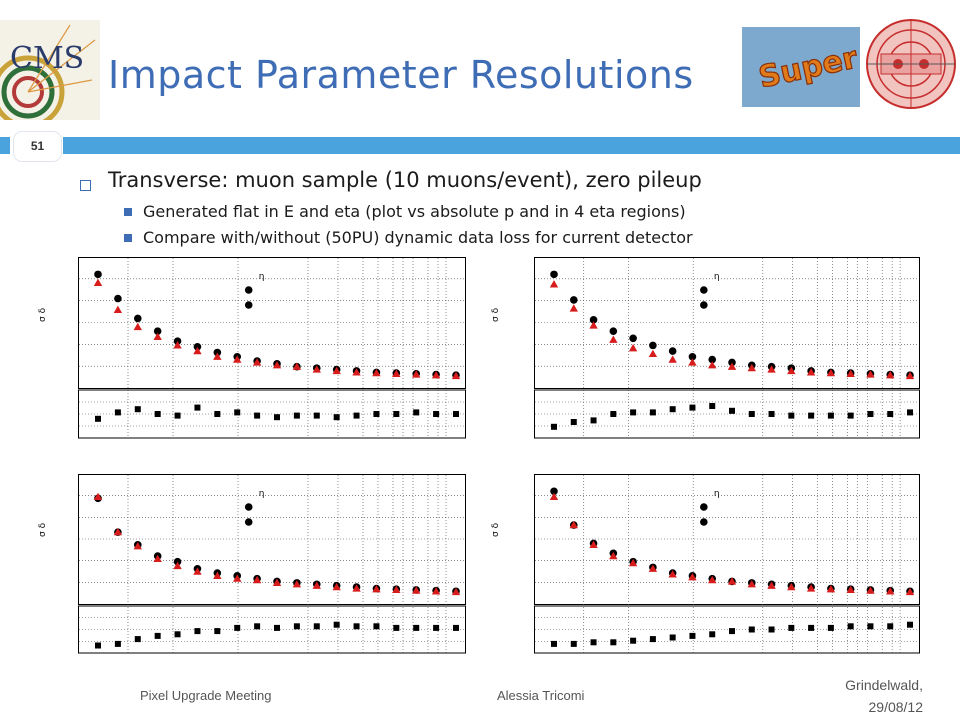 This screenshot has width=960, height=720. I want to click on footer-place: Grindelwald,, so click(884, 685).